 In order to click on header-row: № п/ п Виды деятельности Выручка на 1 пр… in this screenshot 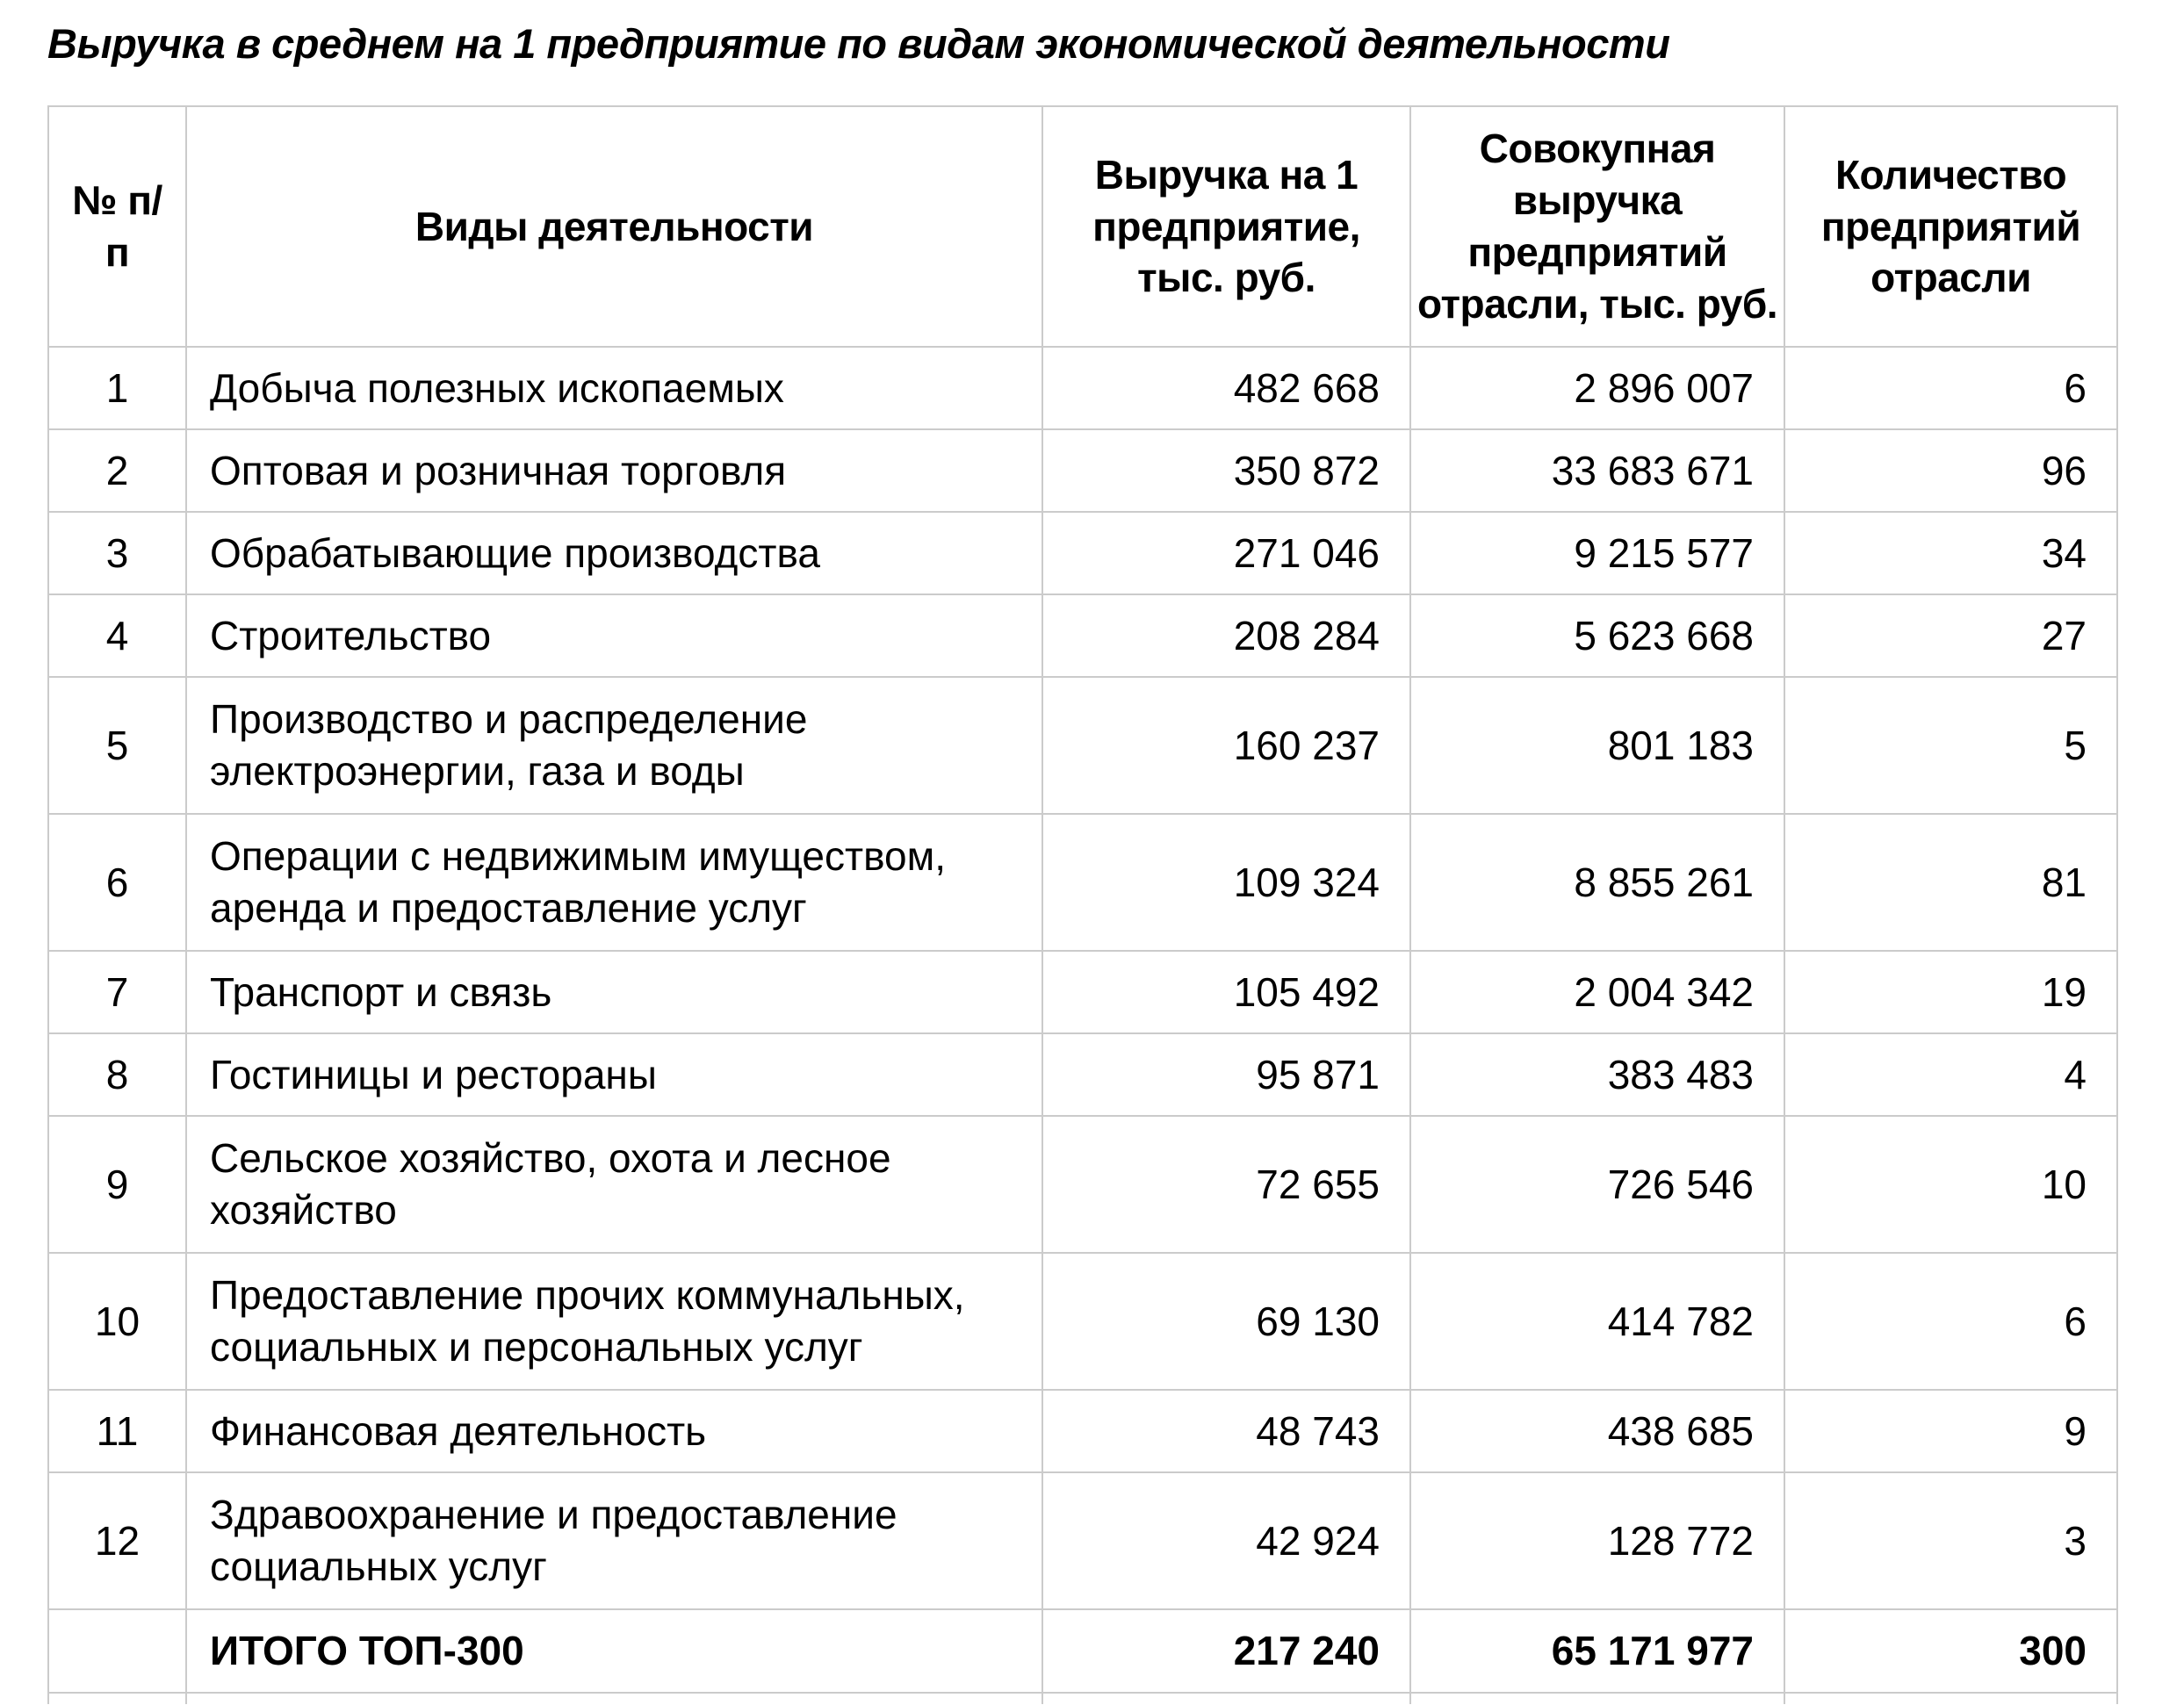, I will do `click(1082, 226)`.